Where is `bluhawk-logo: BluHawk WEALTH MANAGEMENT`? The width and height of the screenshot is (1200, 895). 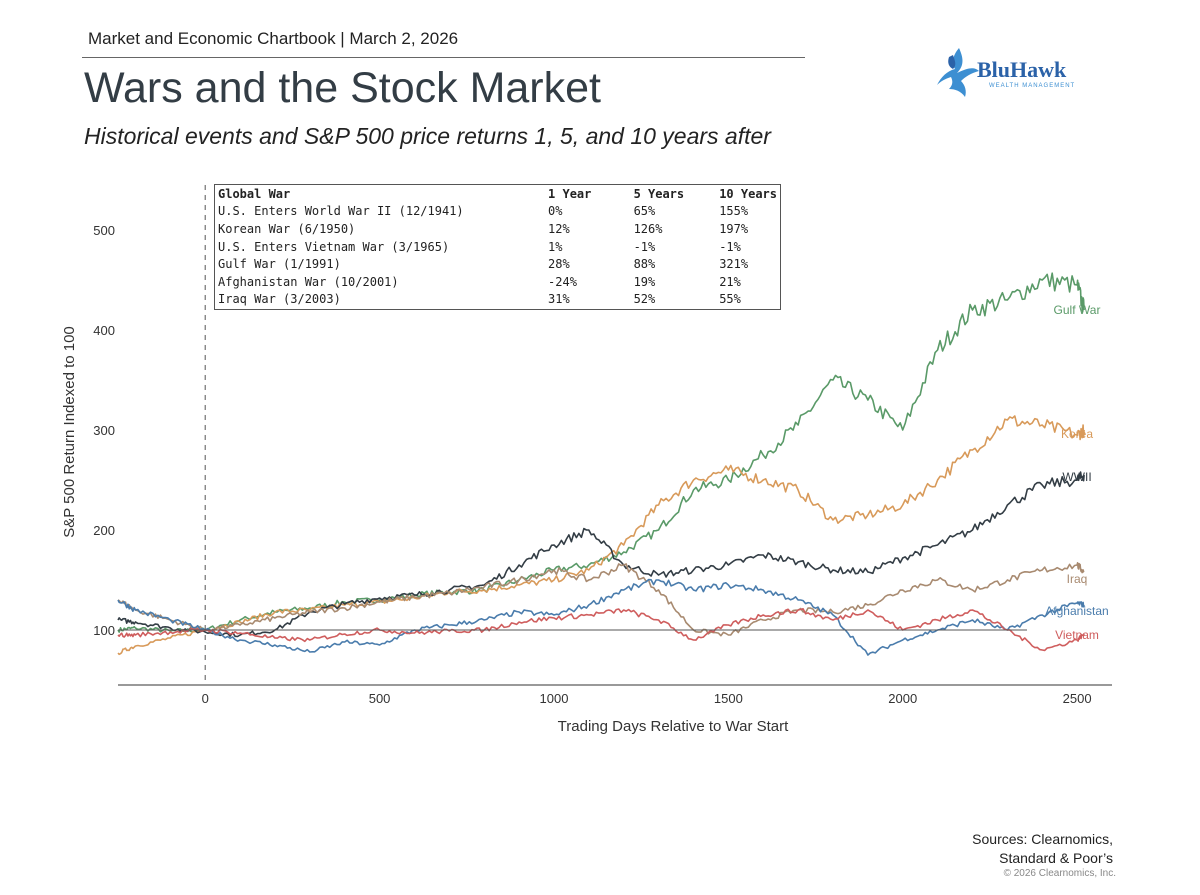
bluhawk-logo: BluHawk WEALTH MANAGEMENT is located at coordinates (1015, 73).